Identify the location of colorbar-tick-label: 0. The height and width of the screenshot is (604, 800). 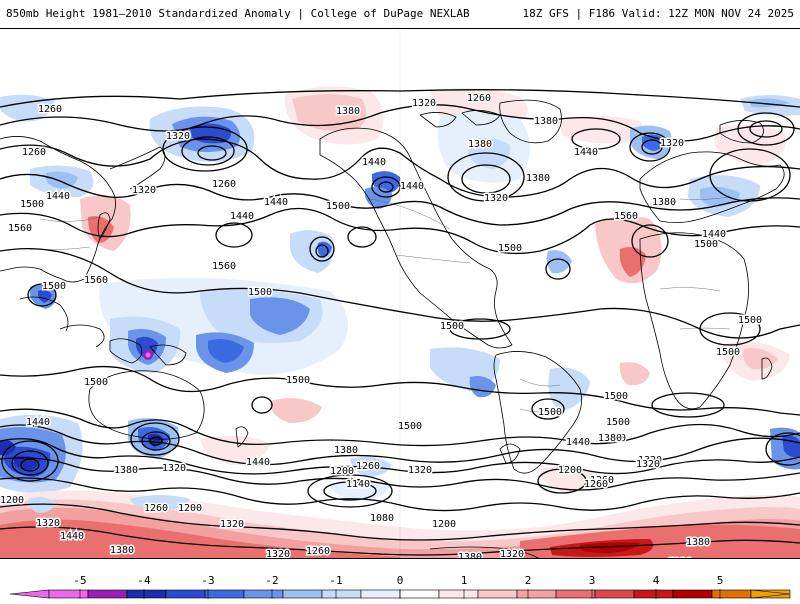
(400, 580).